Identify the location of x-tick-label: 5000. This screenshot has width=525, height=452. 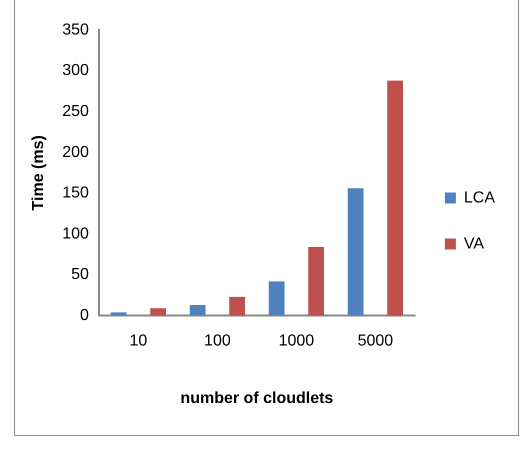
(376, 341).